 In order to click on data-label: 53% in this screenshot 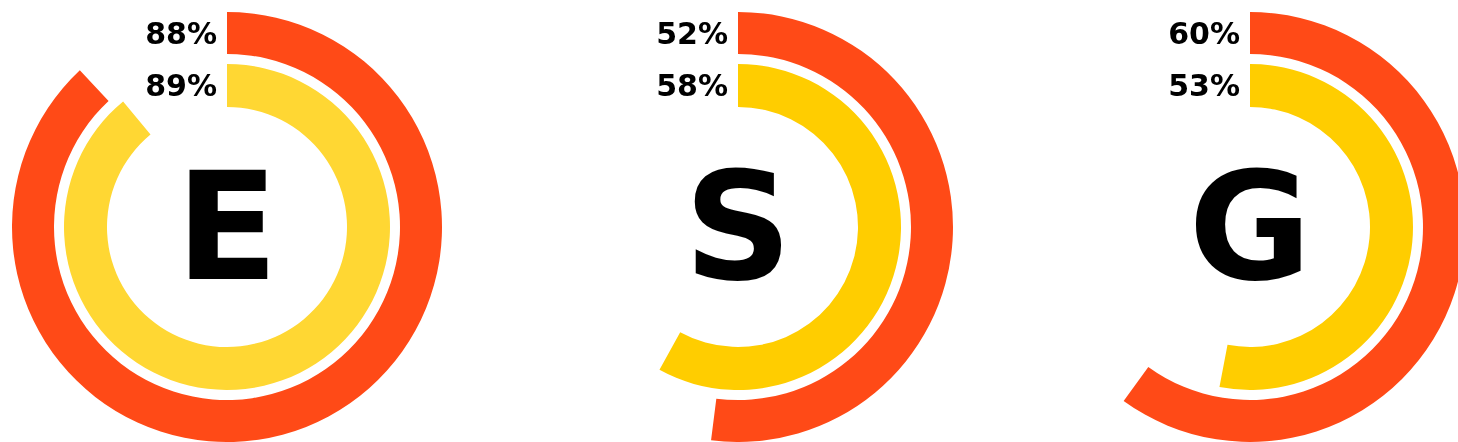, I will do `click(1204, 85)`.